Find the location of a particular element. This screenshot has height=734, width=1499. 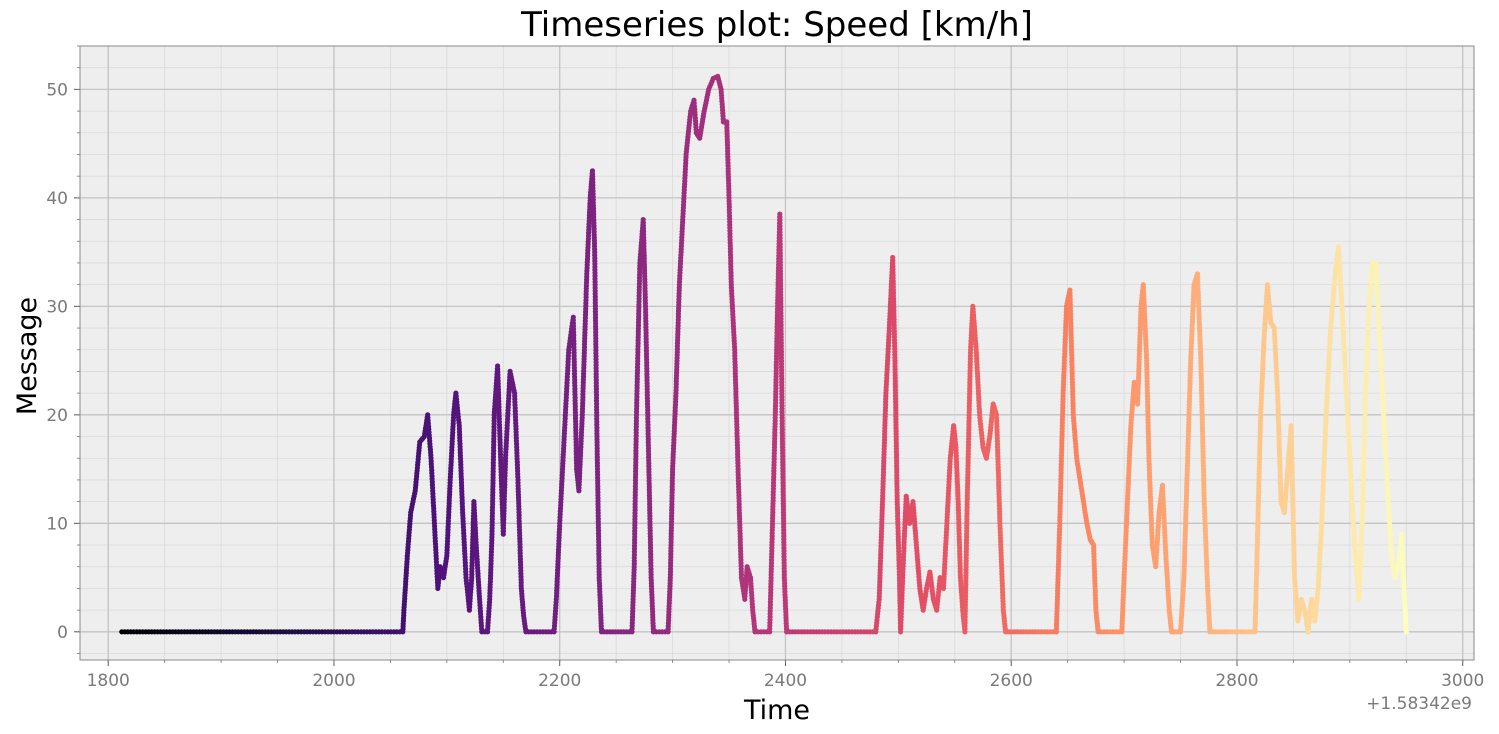

x-tick-label: 2600 is located at coordinates (1011, 681).